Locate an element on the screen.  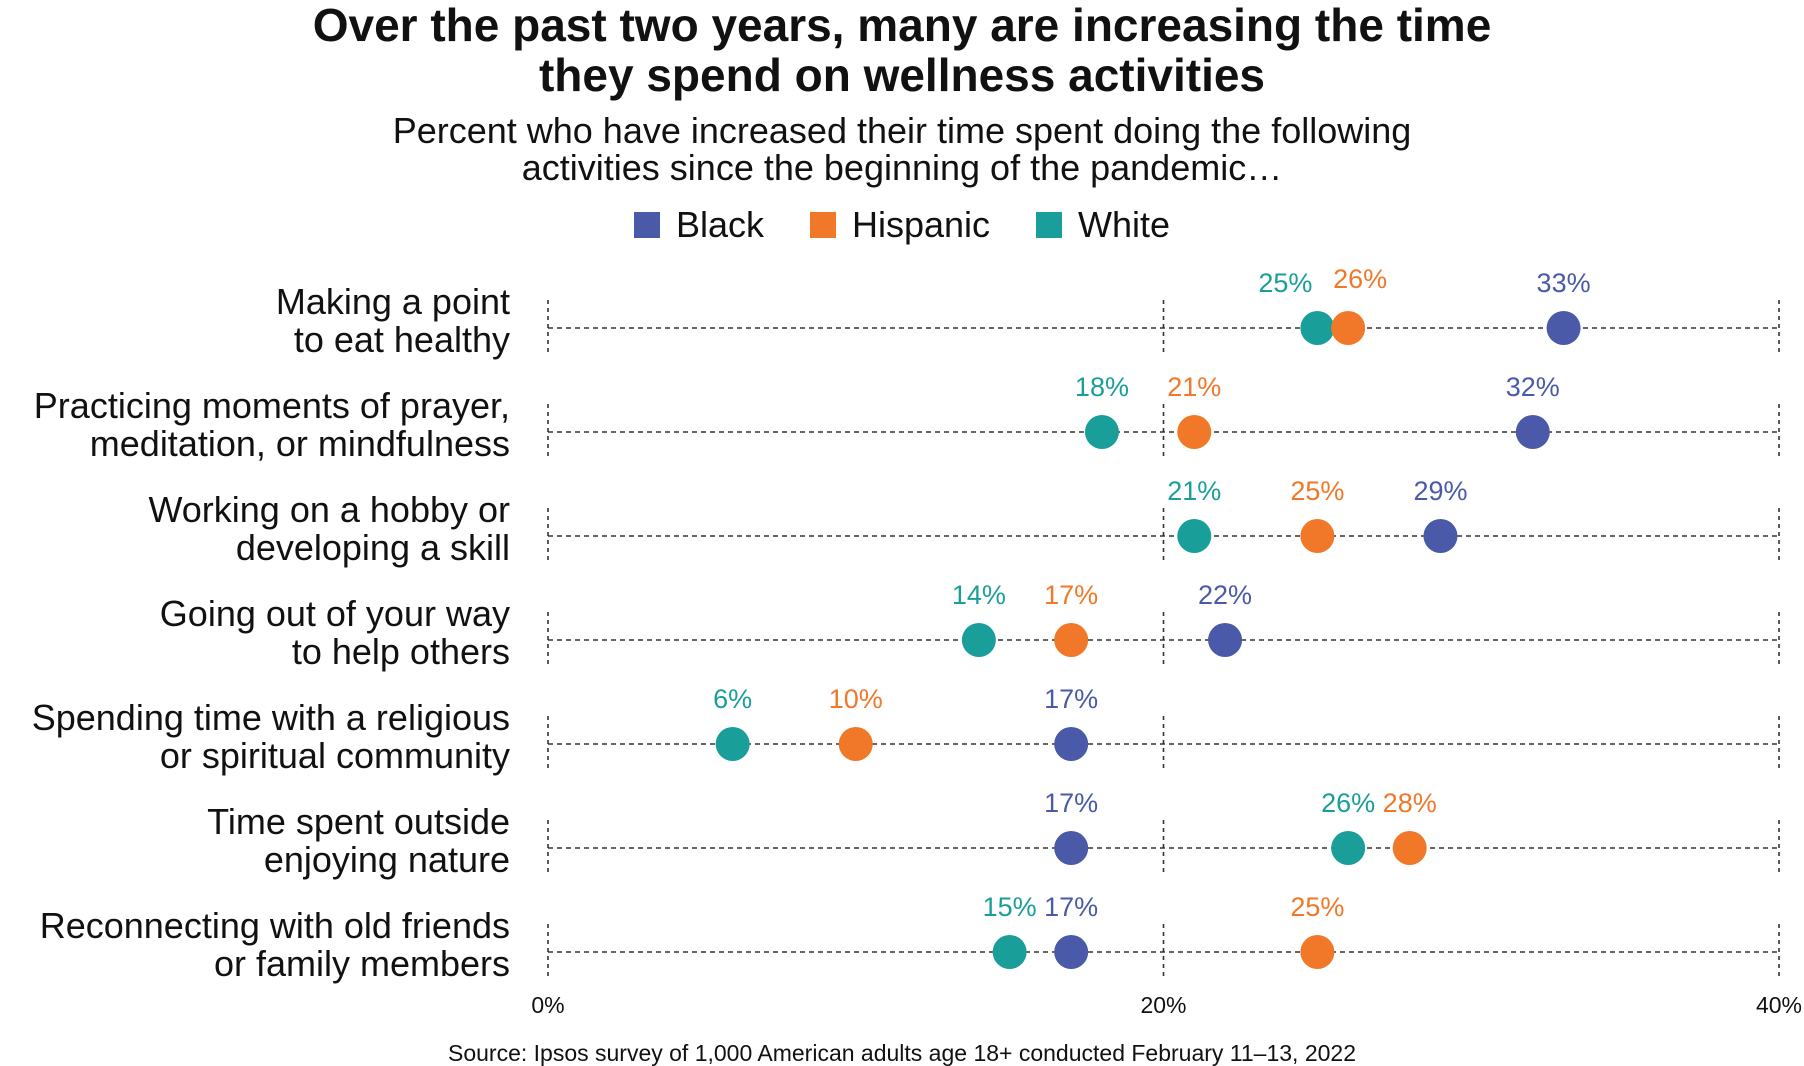
row-7-label-line-2: or family members is located at coordinates (362, 963).